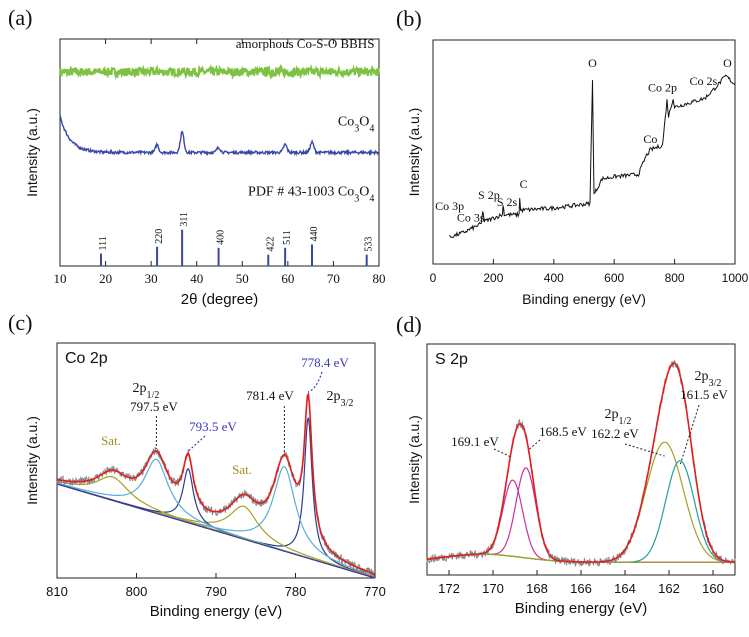 The height and width of the screenshot is (637, 749). I want to click on panel-label: (d), so click(409, 324).